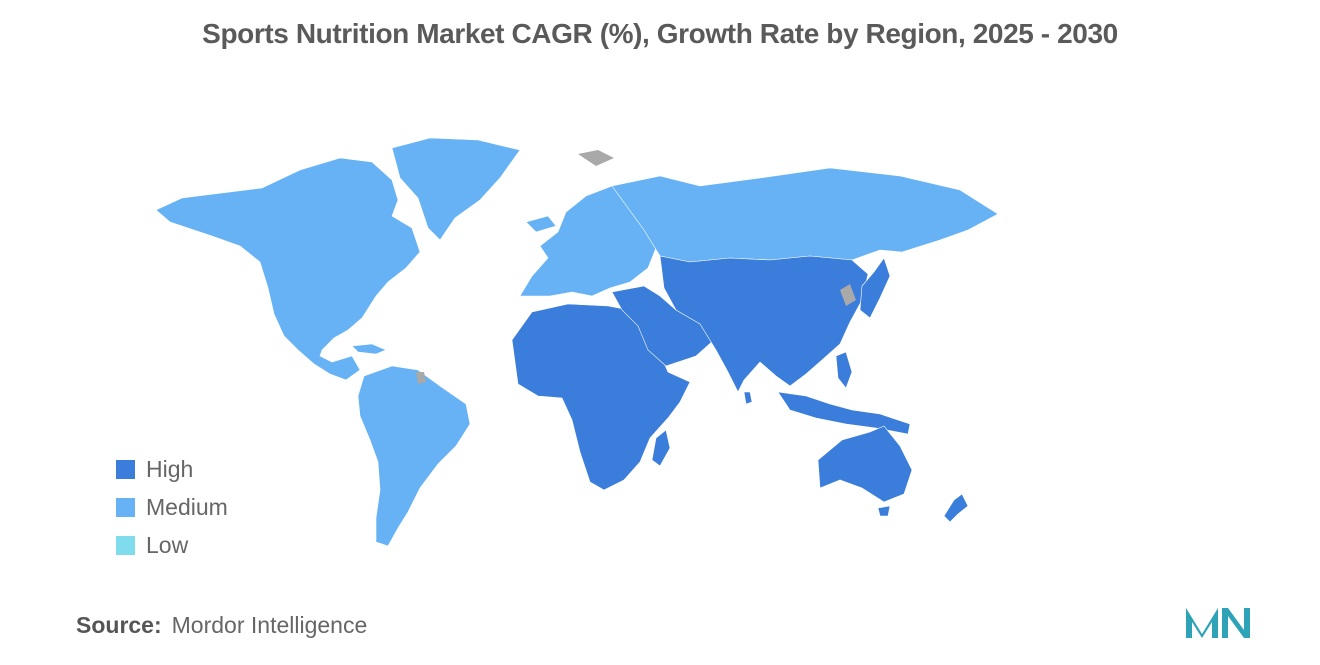  I want to click on legend-label: Medium, so click(187, 506).